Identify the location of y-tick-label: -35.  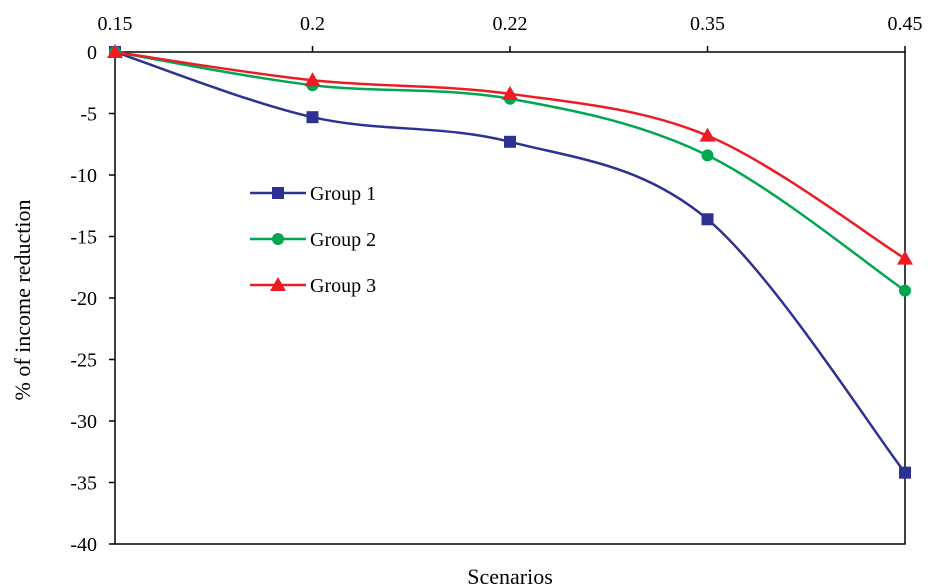
(83, 484).